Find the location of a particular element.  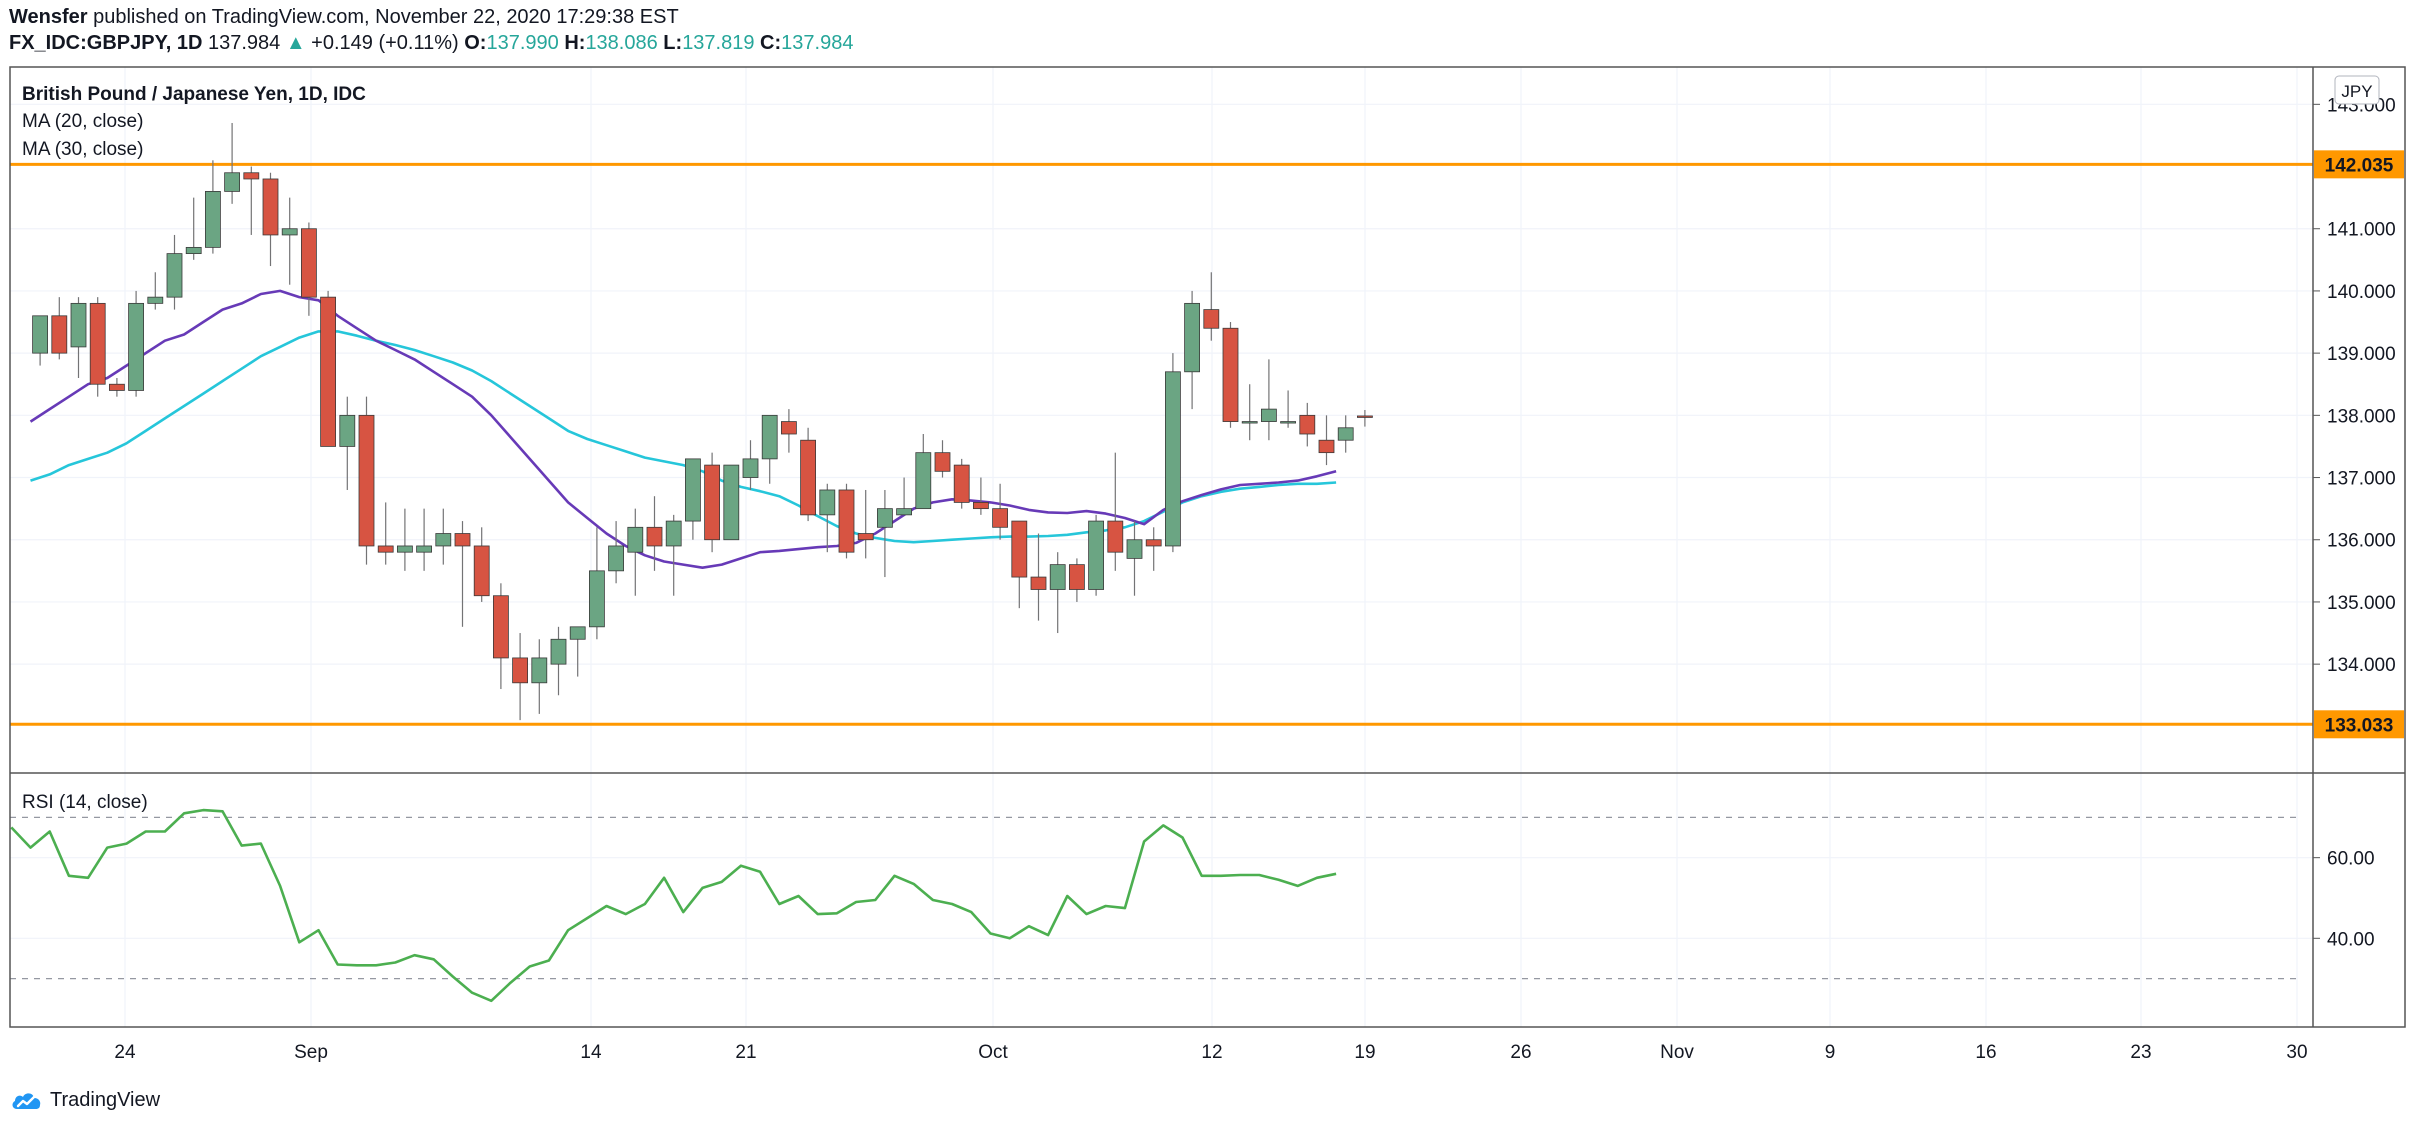

x-tick-label: 9 is located at coordinates (1830, 1052).